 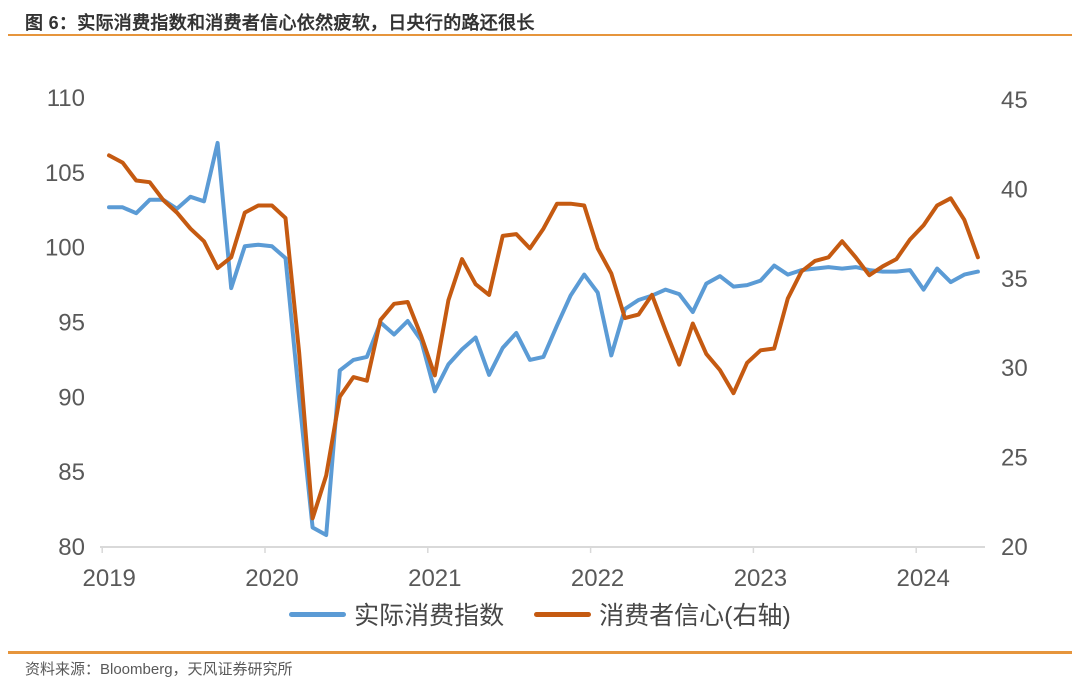 What do you see at coordinates (109, 578) in the screenshot?
I see `svg-text: 2019` at bounding box center [109, 578].